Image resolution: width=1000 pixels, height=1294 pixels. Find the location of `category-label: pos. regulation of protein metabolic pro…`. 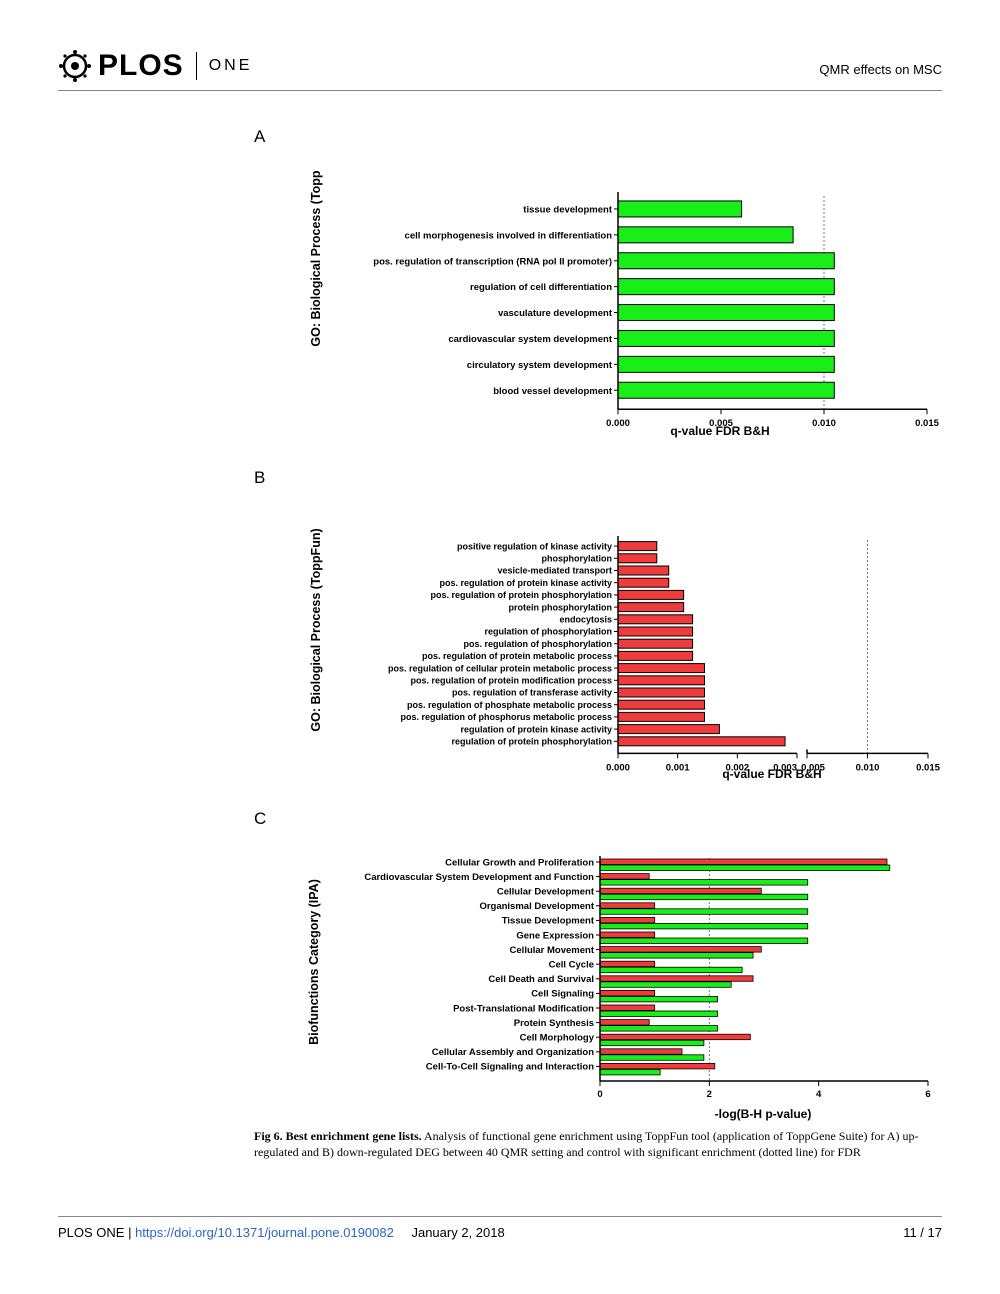

category-label: pos. regulation of protein metabolic pro… is located at coordinates (517, 656).